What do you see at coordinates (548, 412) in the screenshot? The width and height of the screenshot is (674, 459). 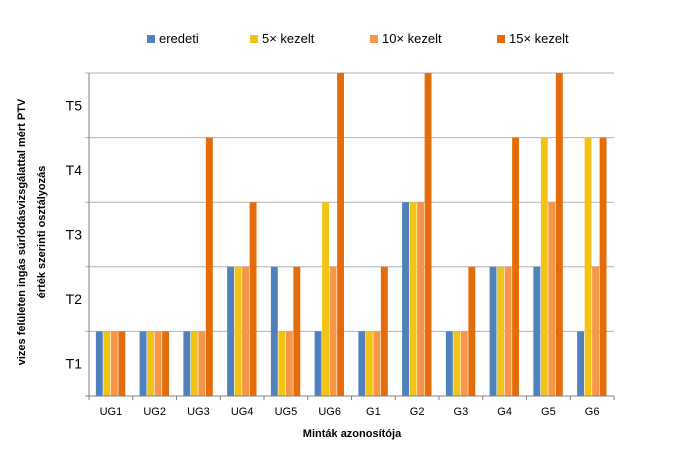 I see `x-tick-label: G5` at bounding box center [548, 412].